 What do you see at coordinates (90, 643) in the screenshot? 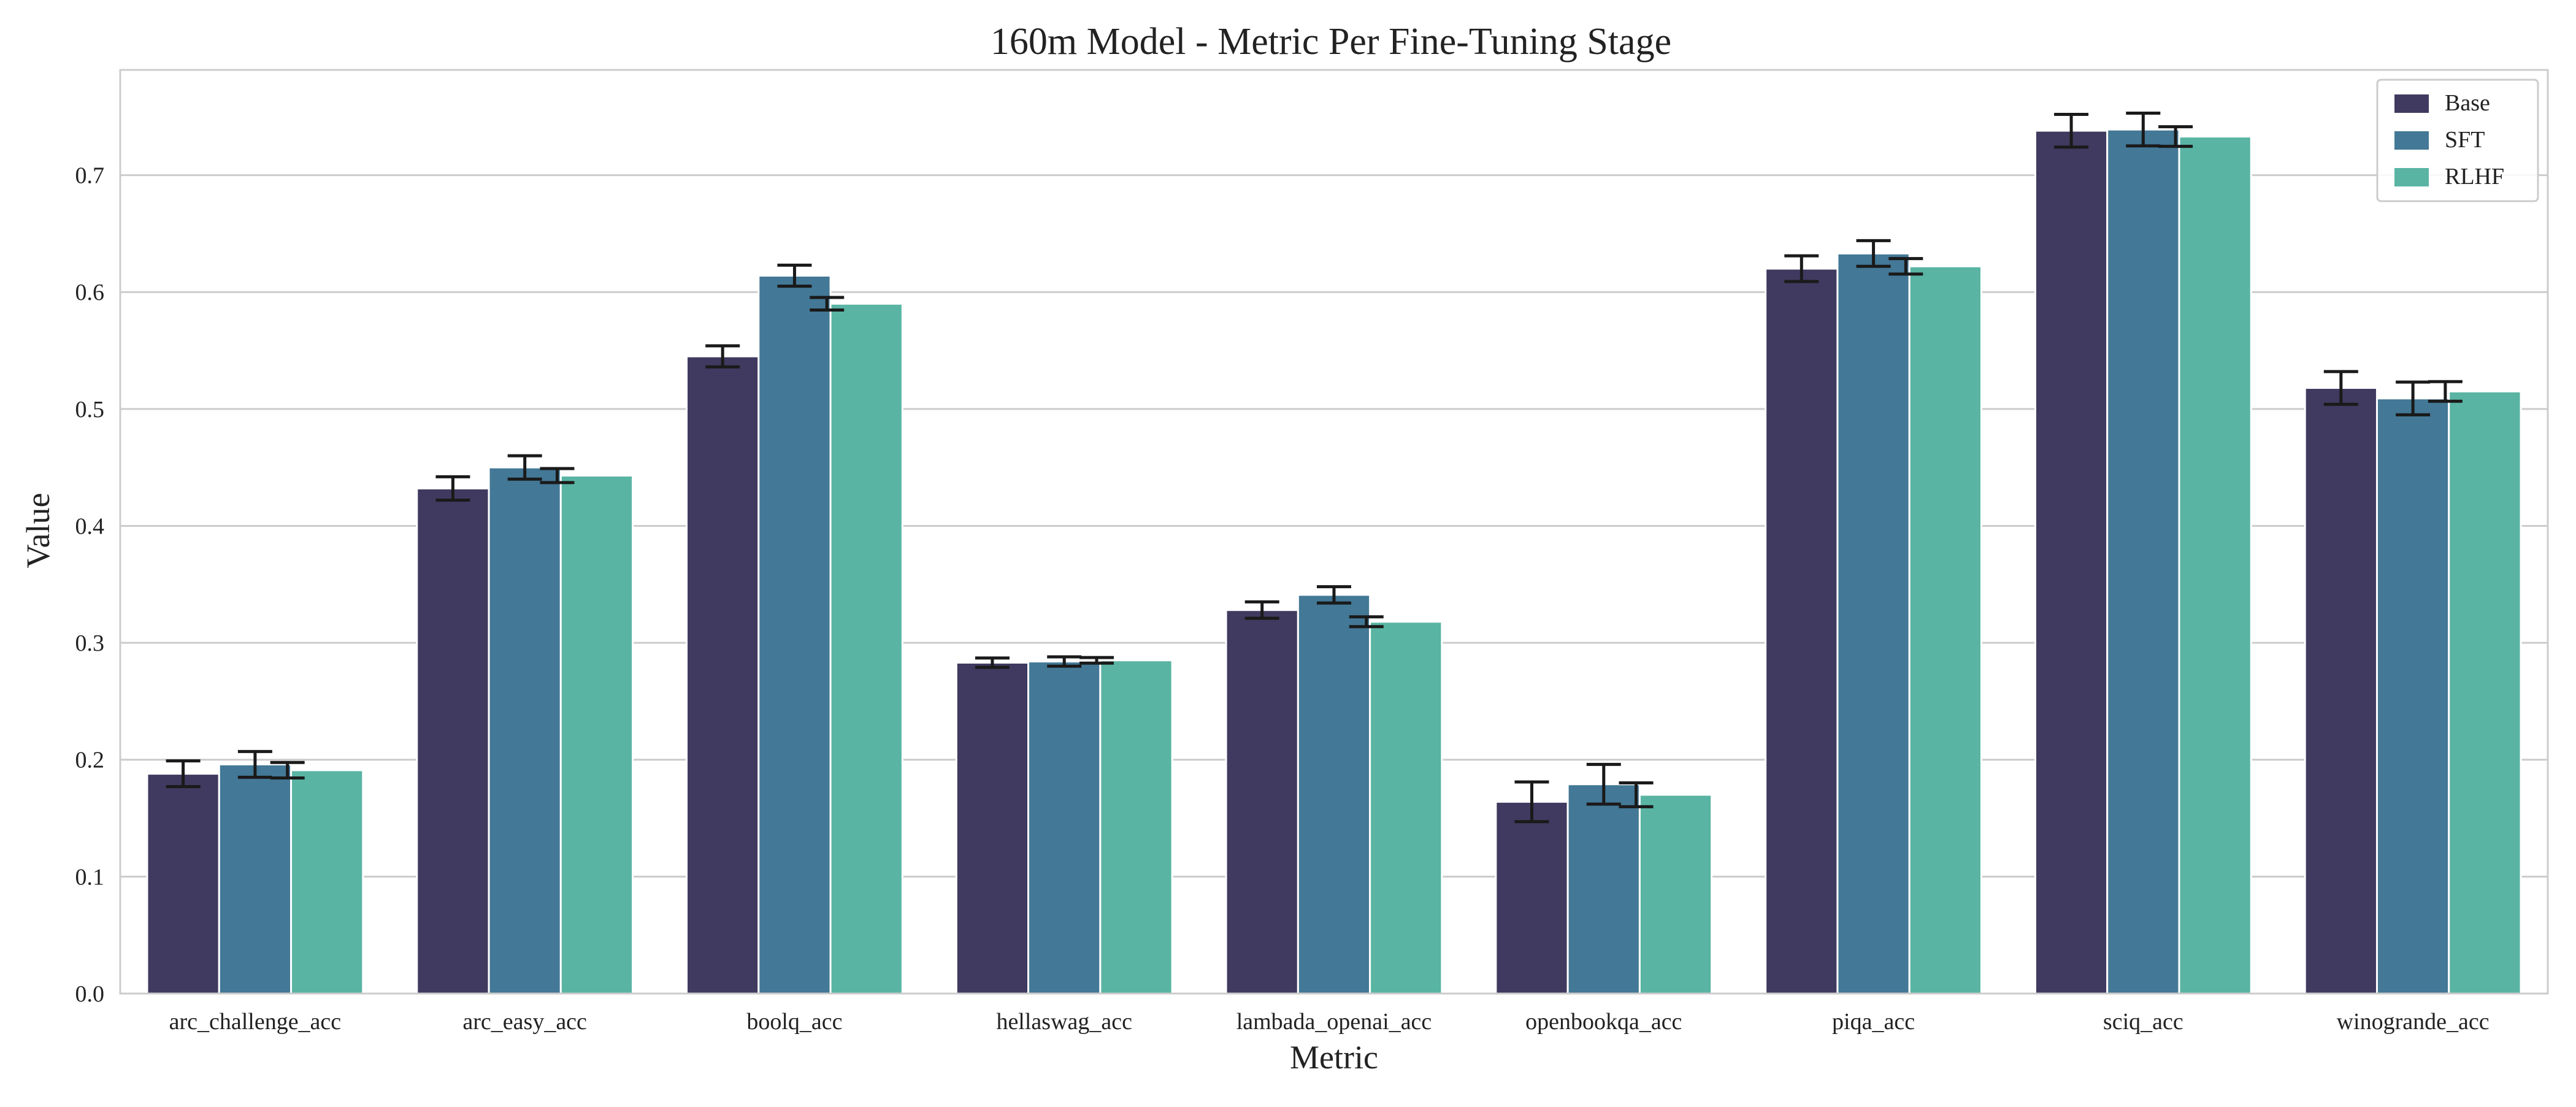
I see `y-tick-label: 0.3` at bounding box center [90, 643].